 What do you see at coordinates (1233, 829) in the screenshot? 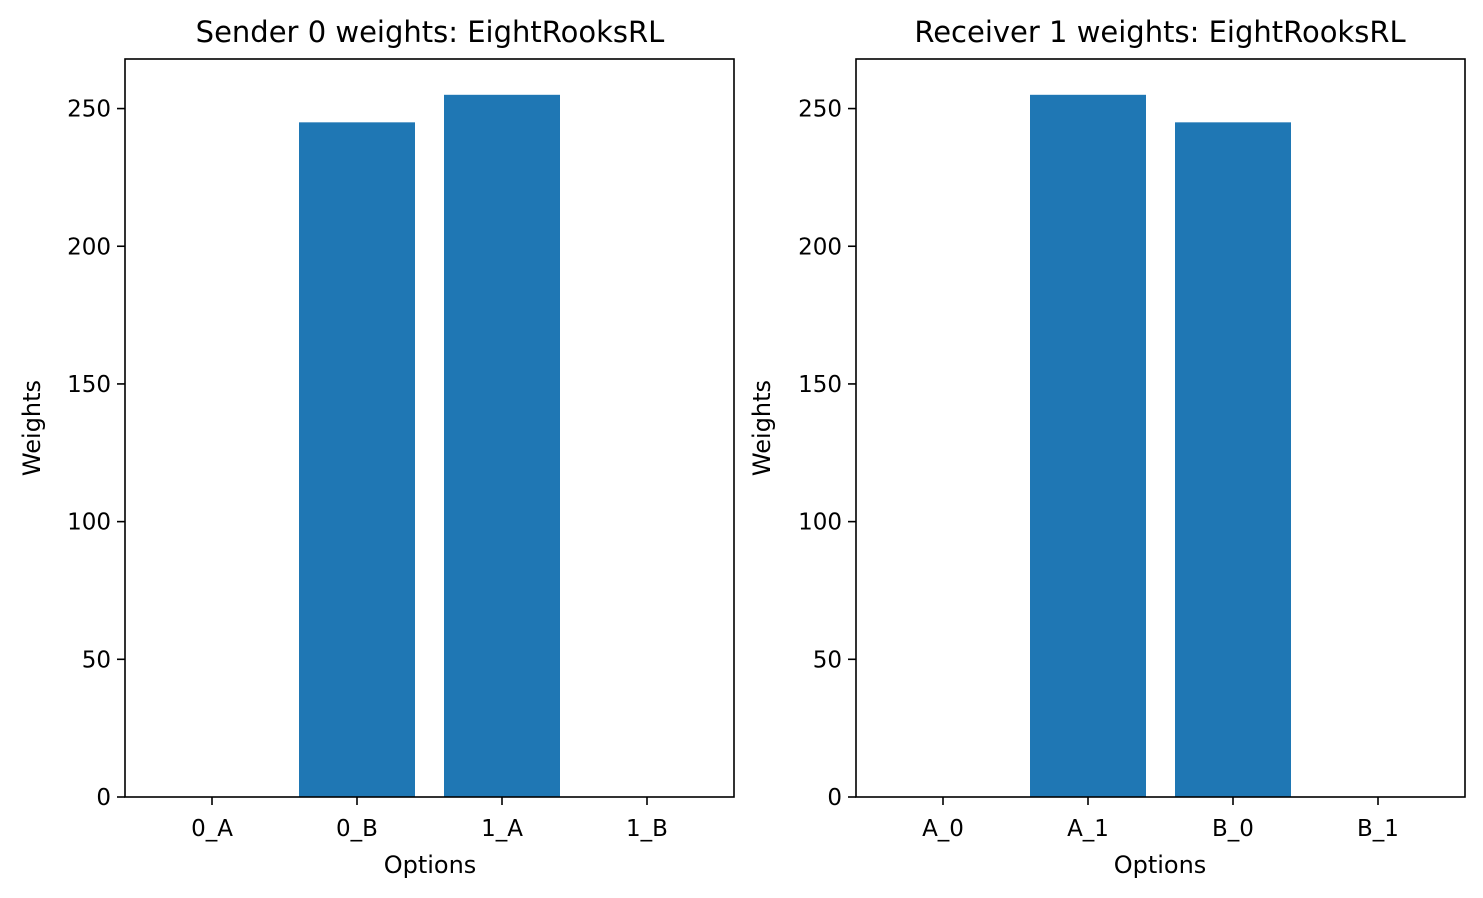
I see `x-tick-label: B_0` at bounding box center [1233, 829].